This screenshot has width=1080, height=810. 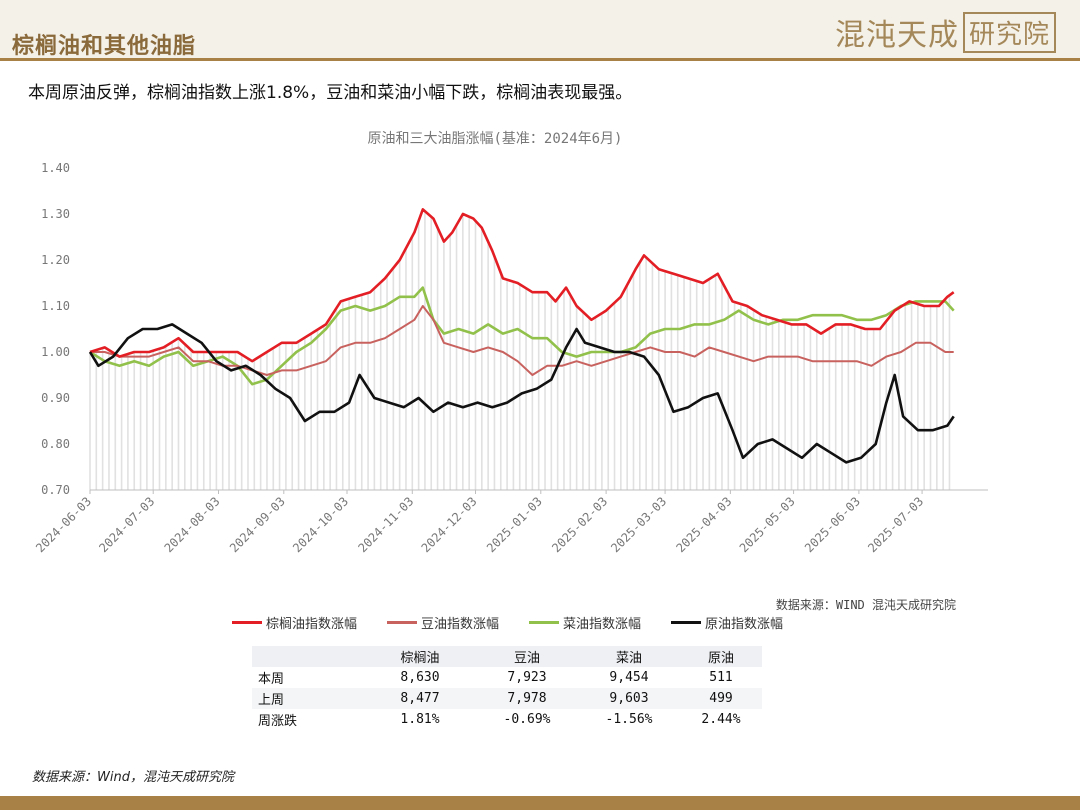 I want to click on y-tick-label: 1.40, so click(x=55, y=168).